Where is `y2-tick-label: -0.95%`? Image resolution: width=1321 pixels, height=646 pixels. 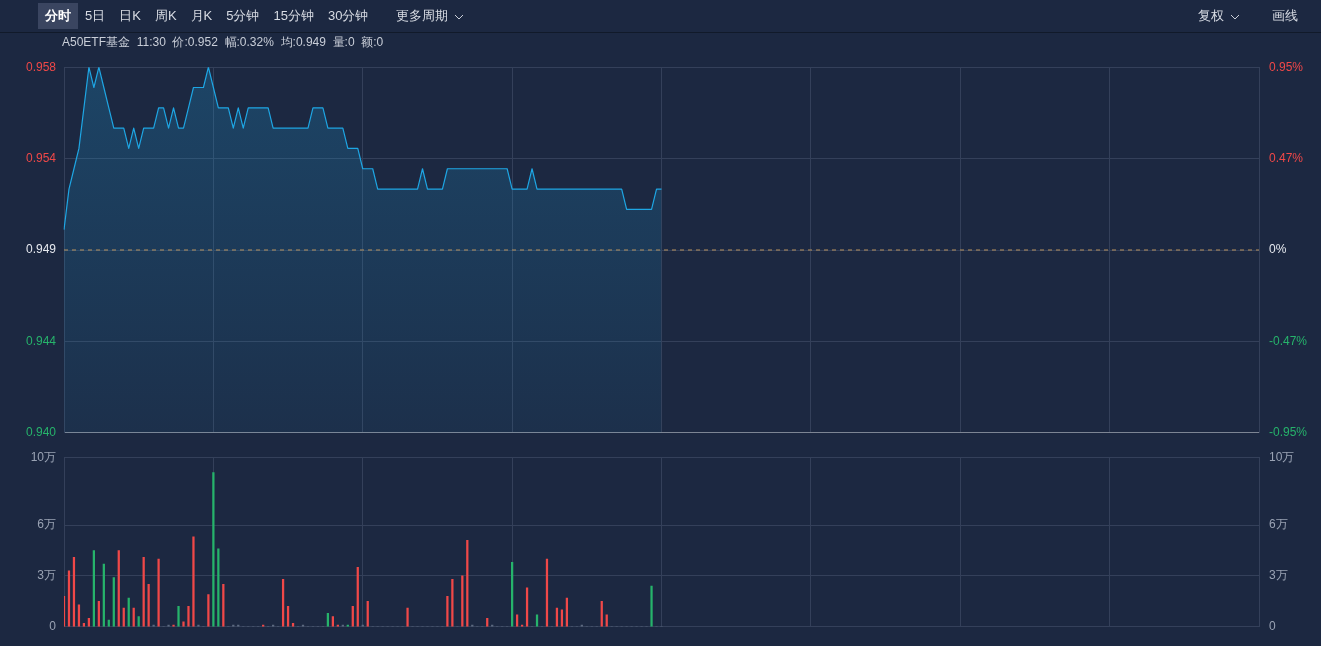
y2-tick-label: -0.95% is located at coordinates (1288, 432).